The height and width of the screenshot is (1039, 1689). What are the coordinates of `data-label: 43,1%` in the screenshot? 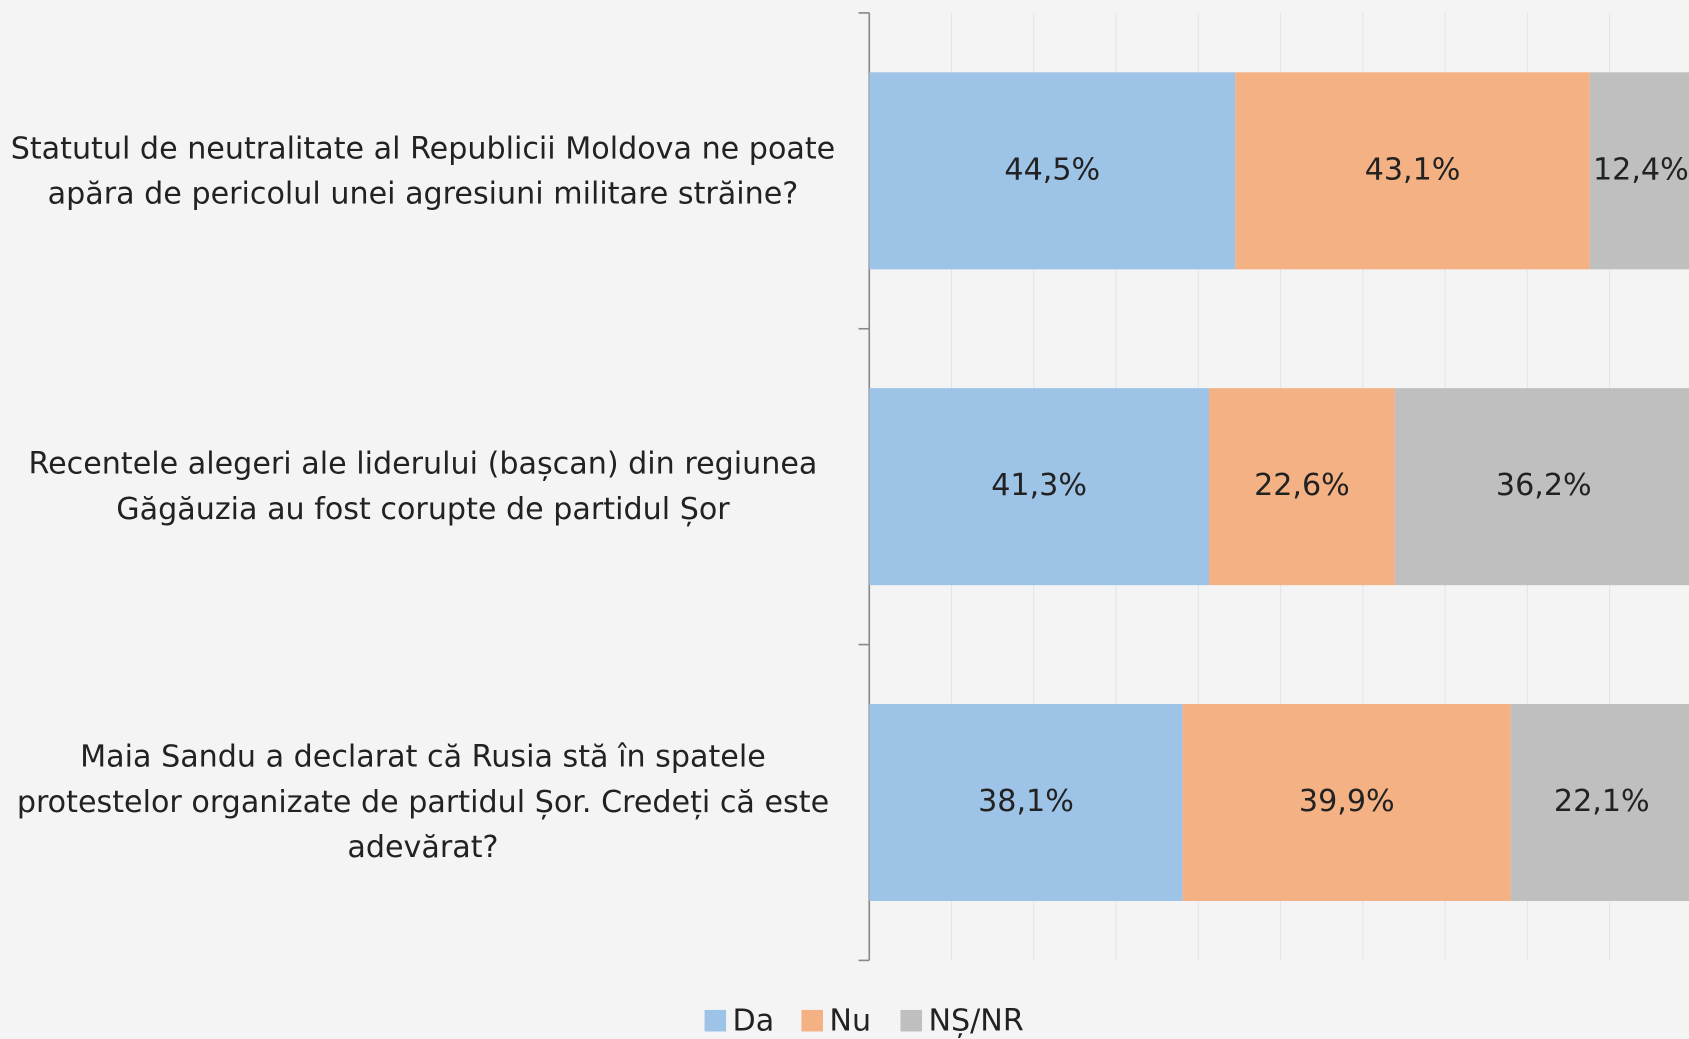 It's located at (1413, 169).